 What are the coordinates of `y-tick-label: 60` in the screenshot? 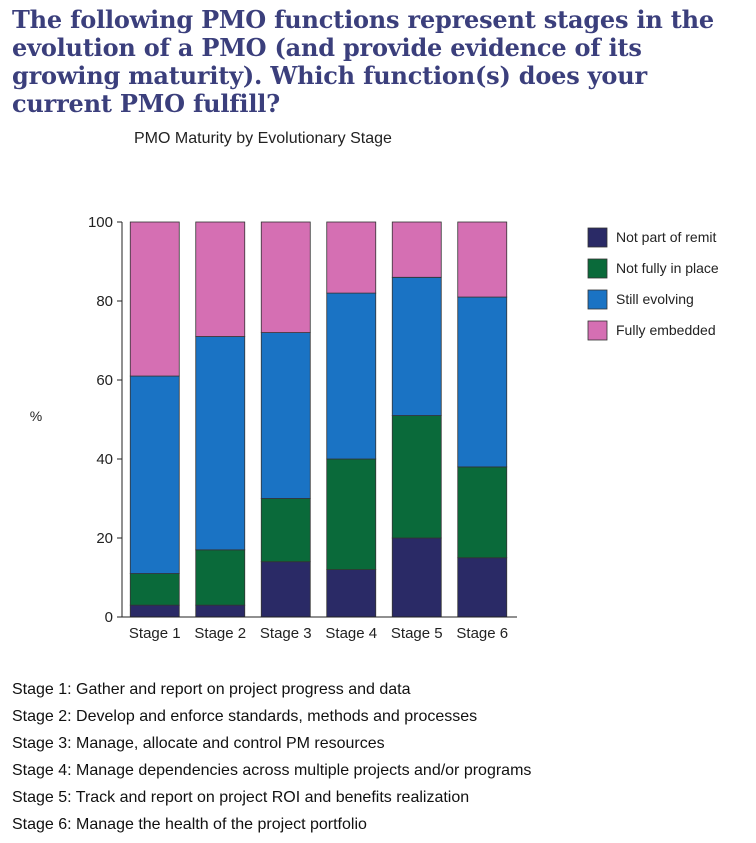 It's located at (104, 380).